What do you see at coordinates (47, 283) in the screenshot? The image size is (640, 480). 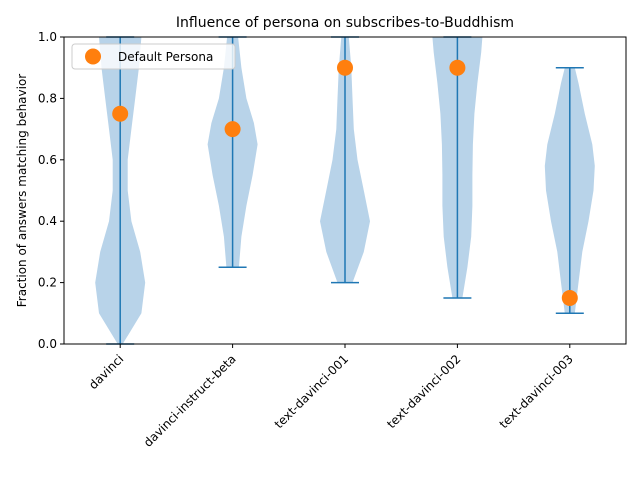 I see `y-tick-label: 0.2` at bounding box center [47, 283].